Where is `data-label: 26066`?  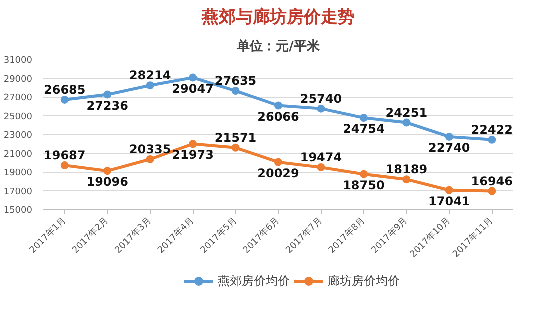 data-label: 26066 is located at coordinates (279, 117).